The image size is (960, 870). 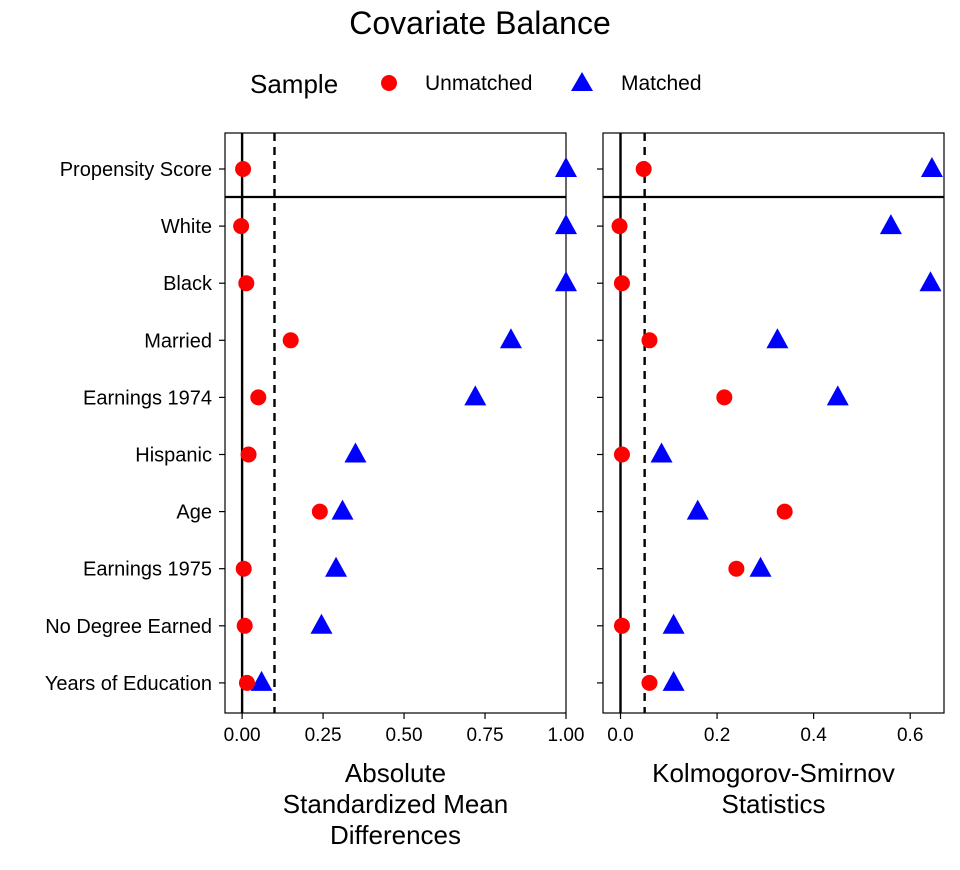 I want to click on x-tick-label: 0.4, so click(x=813, y=735).